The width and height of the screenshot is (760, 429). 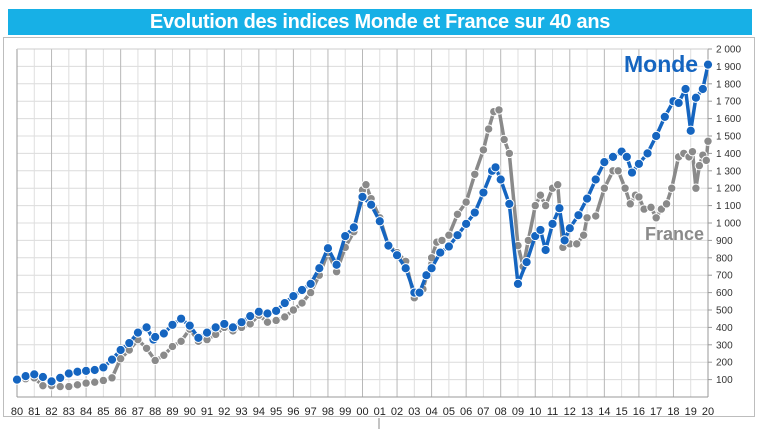 I want to click on x-tick-label: 10, so click(x=535, y=412).